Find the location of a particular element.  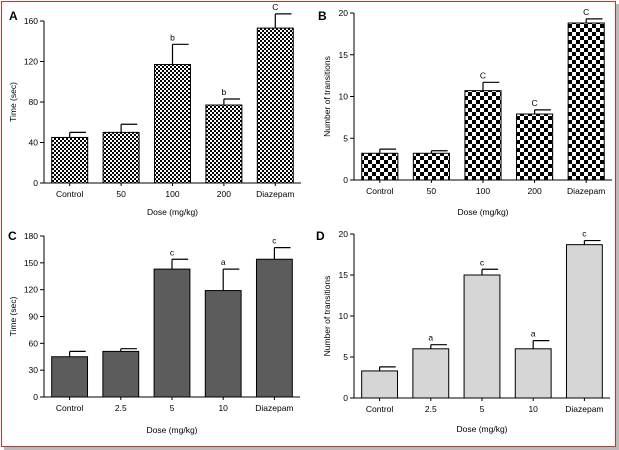

panel-label-a: A is located at coordinates (13, 16).